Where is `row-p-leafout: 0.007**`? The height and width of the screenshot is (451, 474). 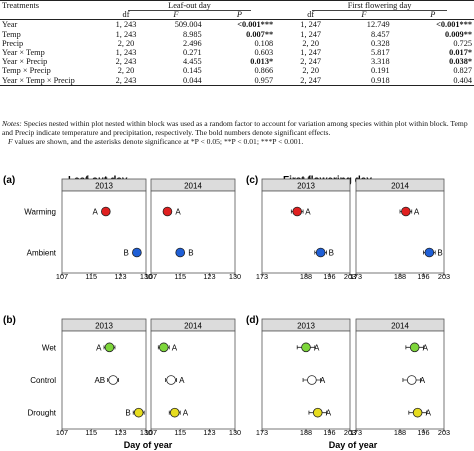
row-p-leafout: 0.007** is located at coordinates (260, 34).